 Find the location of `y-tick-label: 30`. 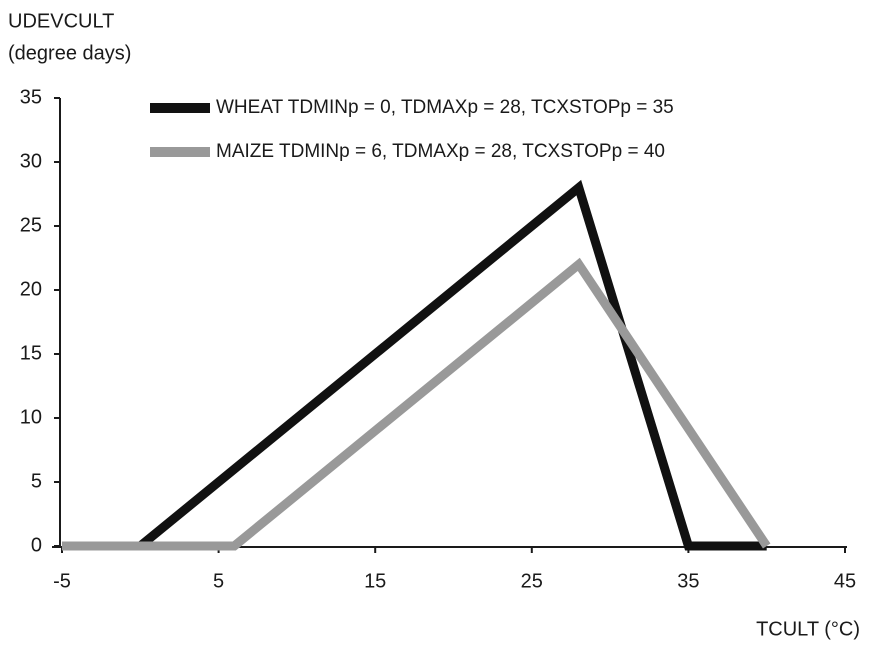

y-tick-label: 30 is located at coordinates (31, 161).